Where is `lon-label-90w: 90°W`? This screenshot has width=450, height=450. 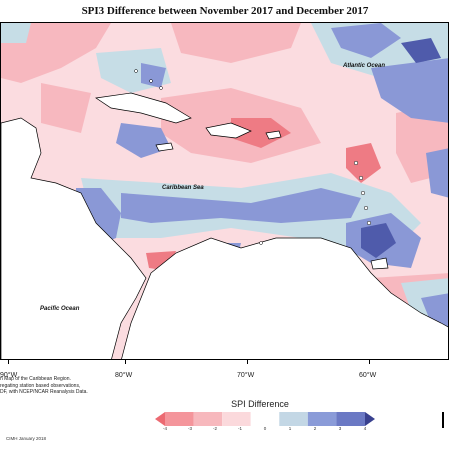
lon-label-90w: 90°W is located at coordinates (9, 375).